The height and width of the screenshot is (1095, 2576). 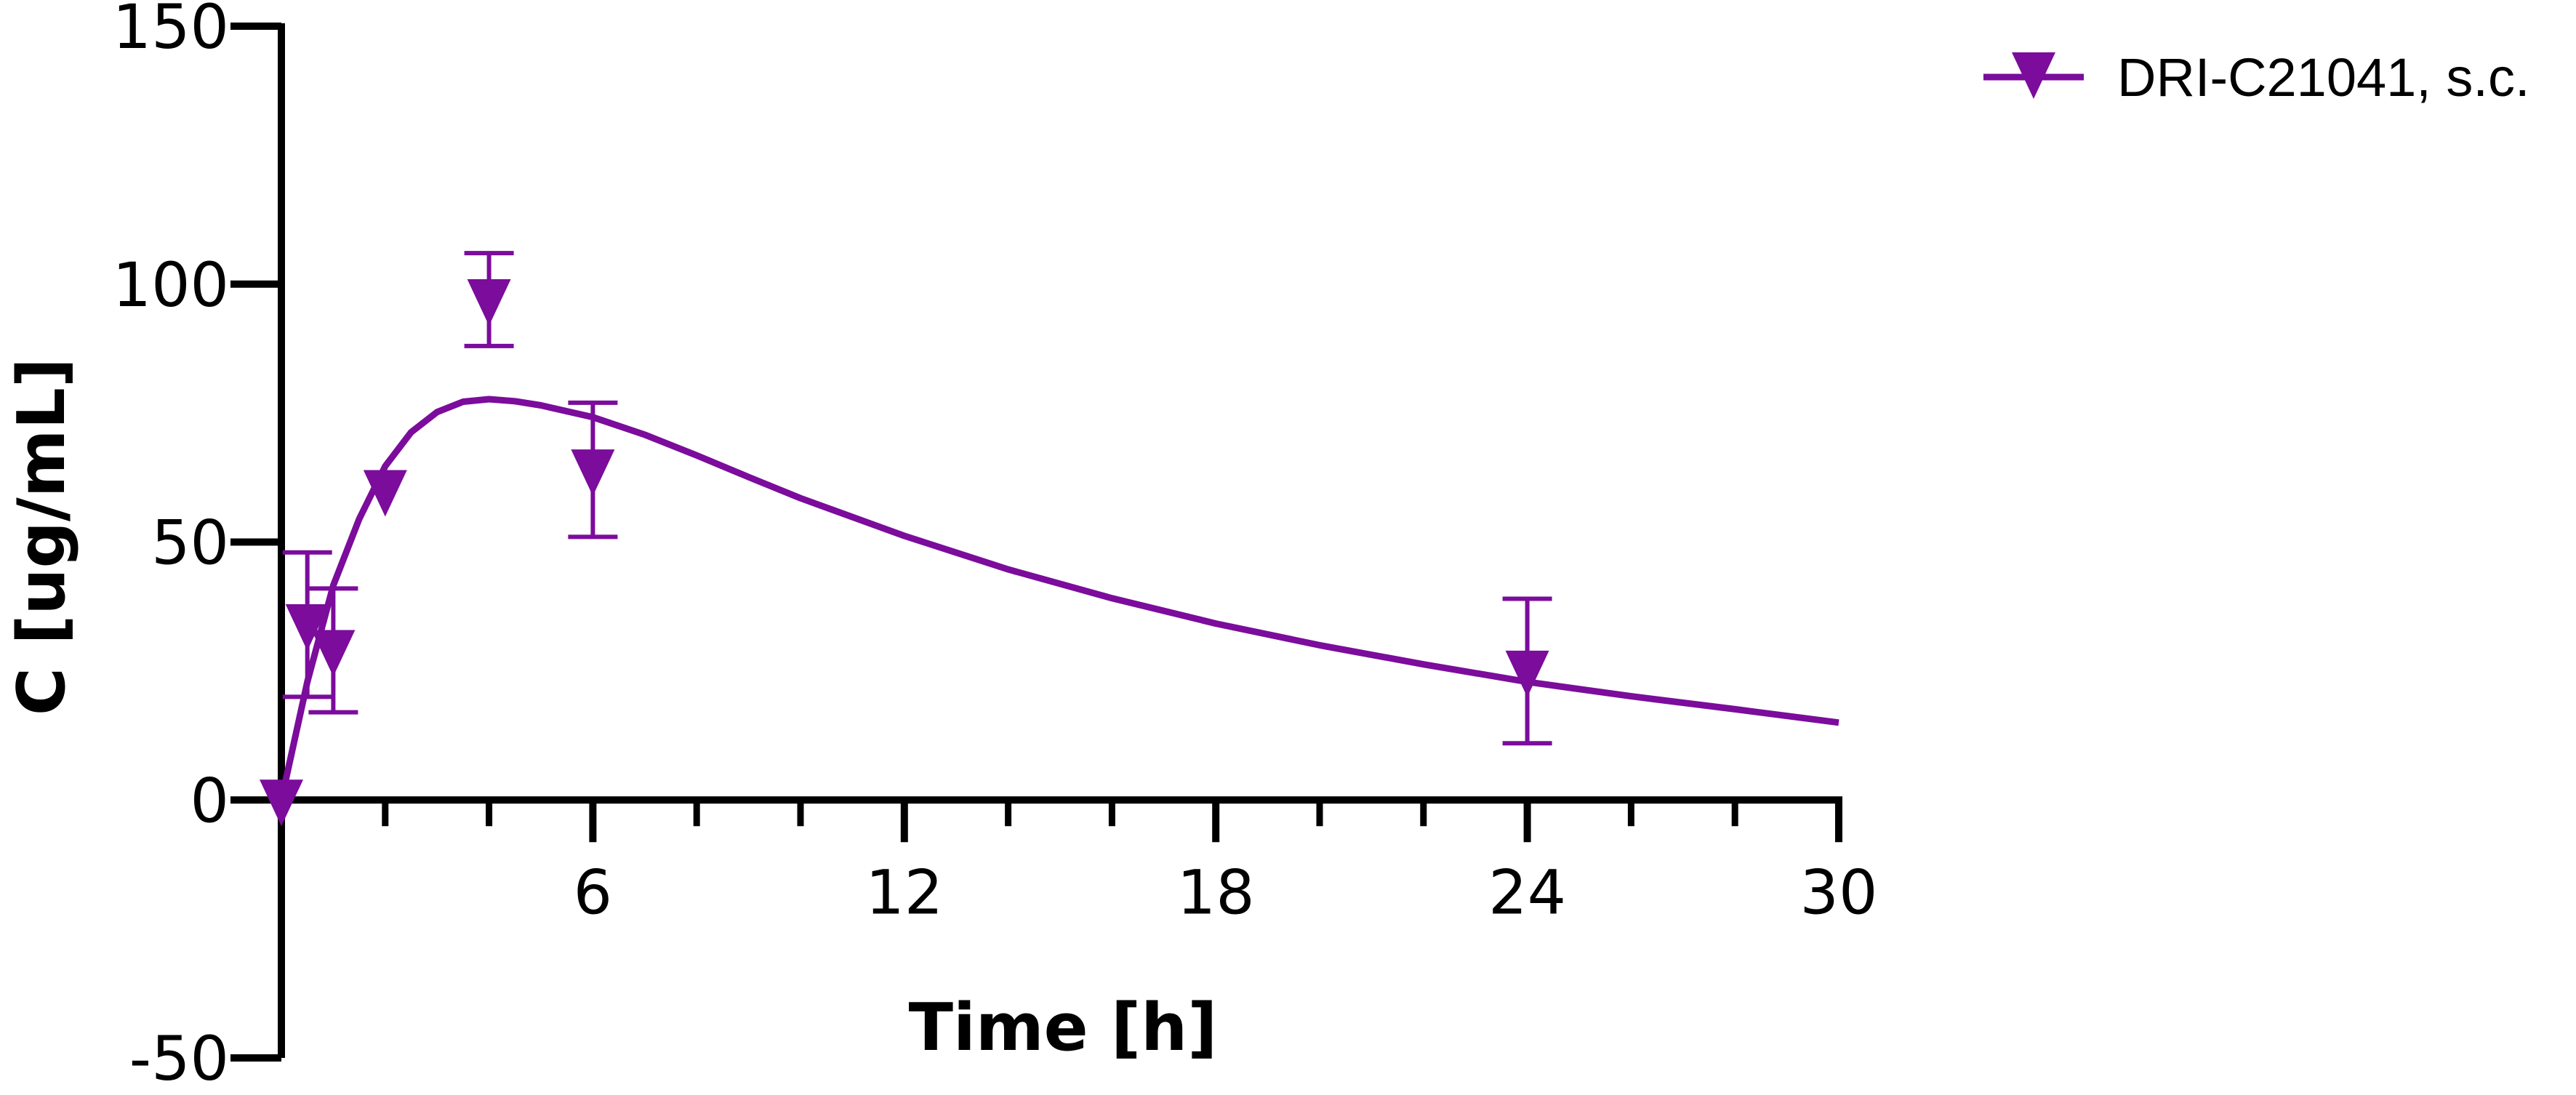 What do you see at coordinates (171, 31) in the screenshot?
I see `y-tick-label: 150` at bounding box center [171, 31].